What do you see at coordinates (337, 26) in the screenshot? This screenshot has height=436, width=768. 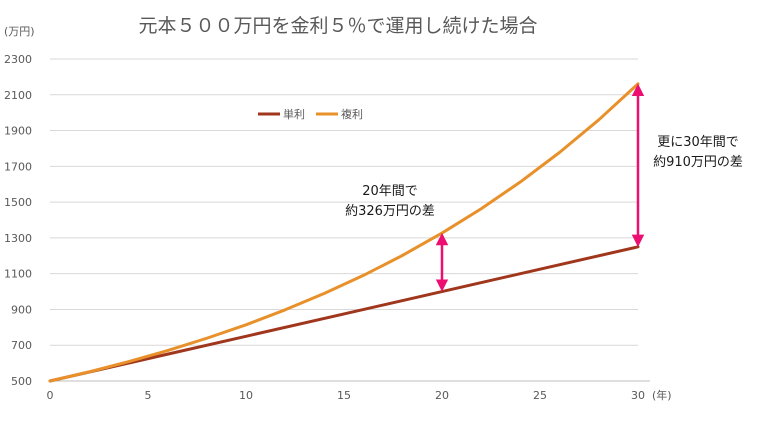 I see `chart-title: 元本５００万円を金利５％で運用し続けた場合` at bounding box center [337, 26].